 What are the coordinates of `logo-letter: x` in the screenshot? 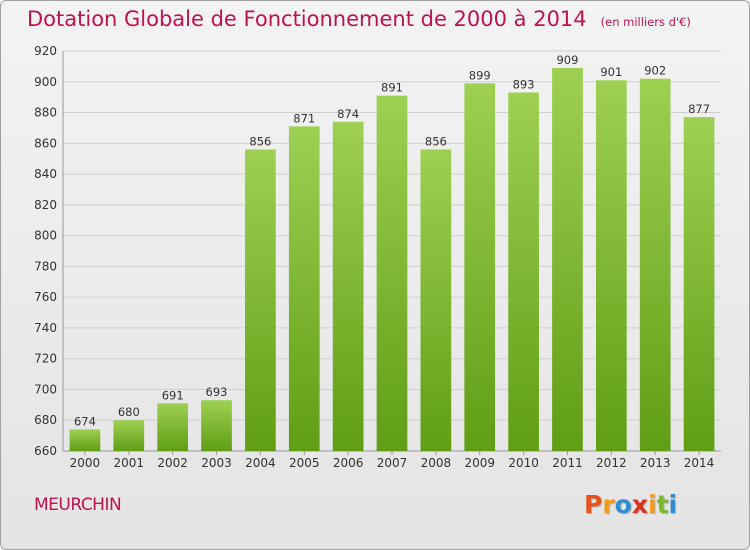 It's located at (639, 504).